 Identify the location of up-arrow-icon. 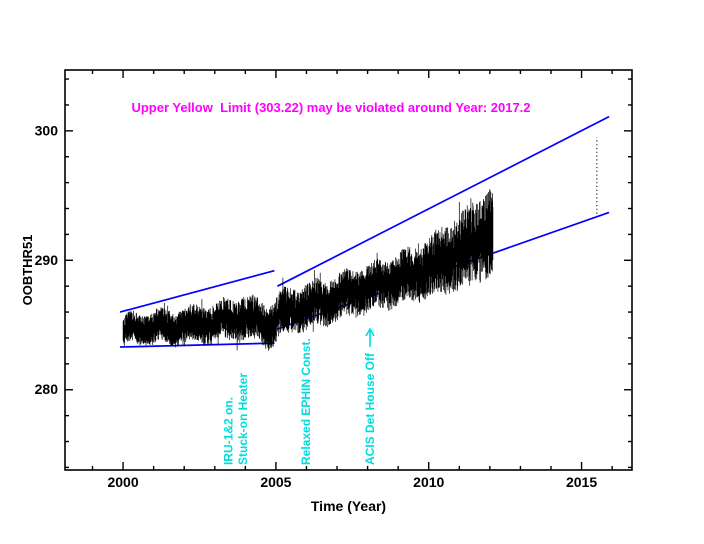
(370, 337).